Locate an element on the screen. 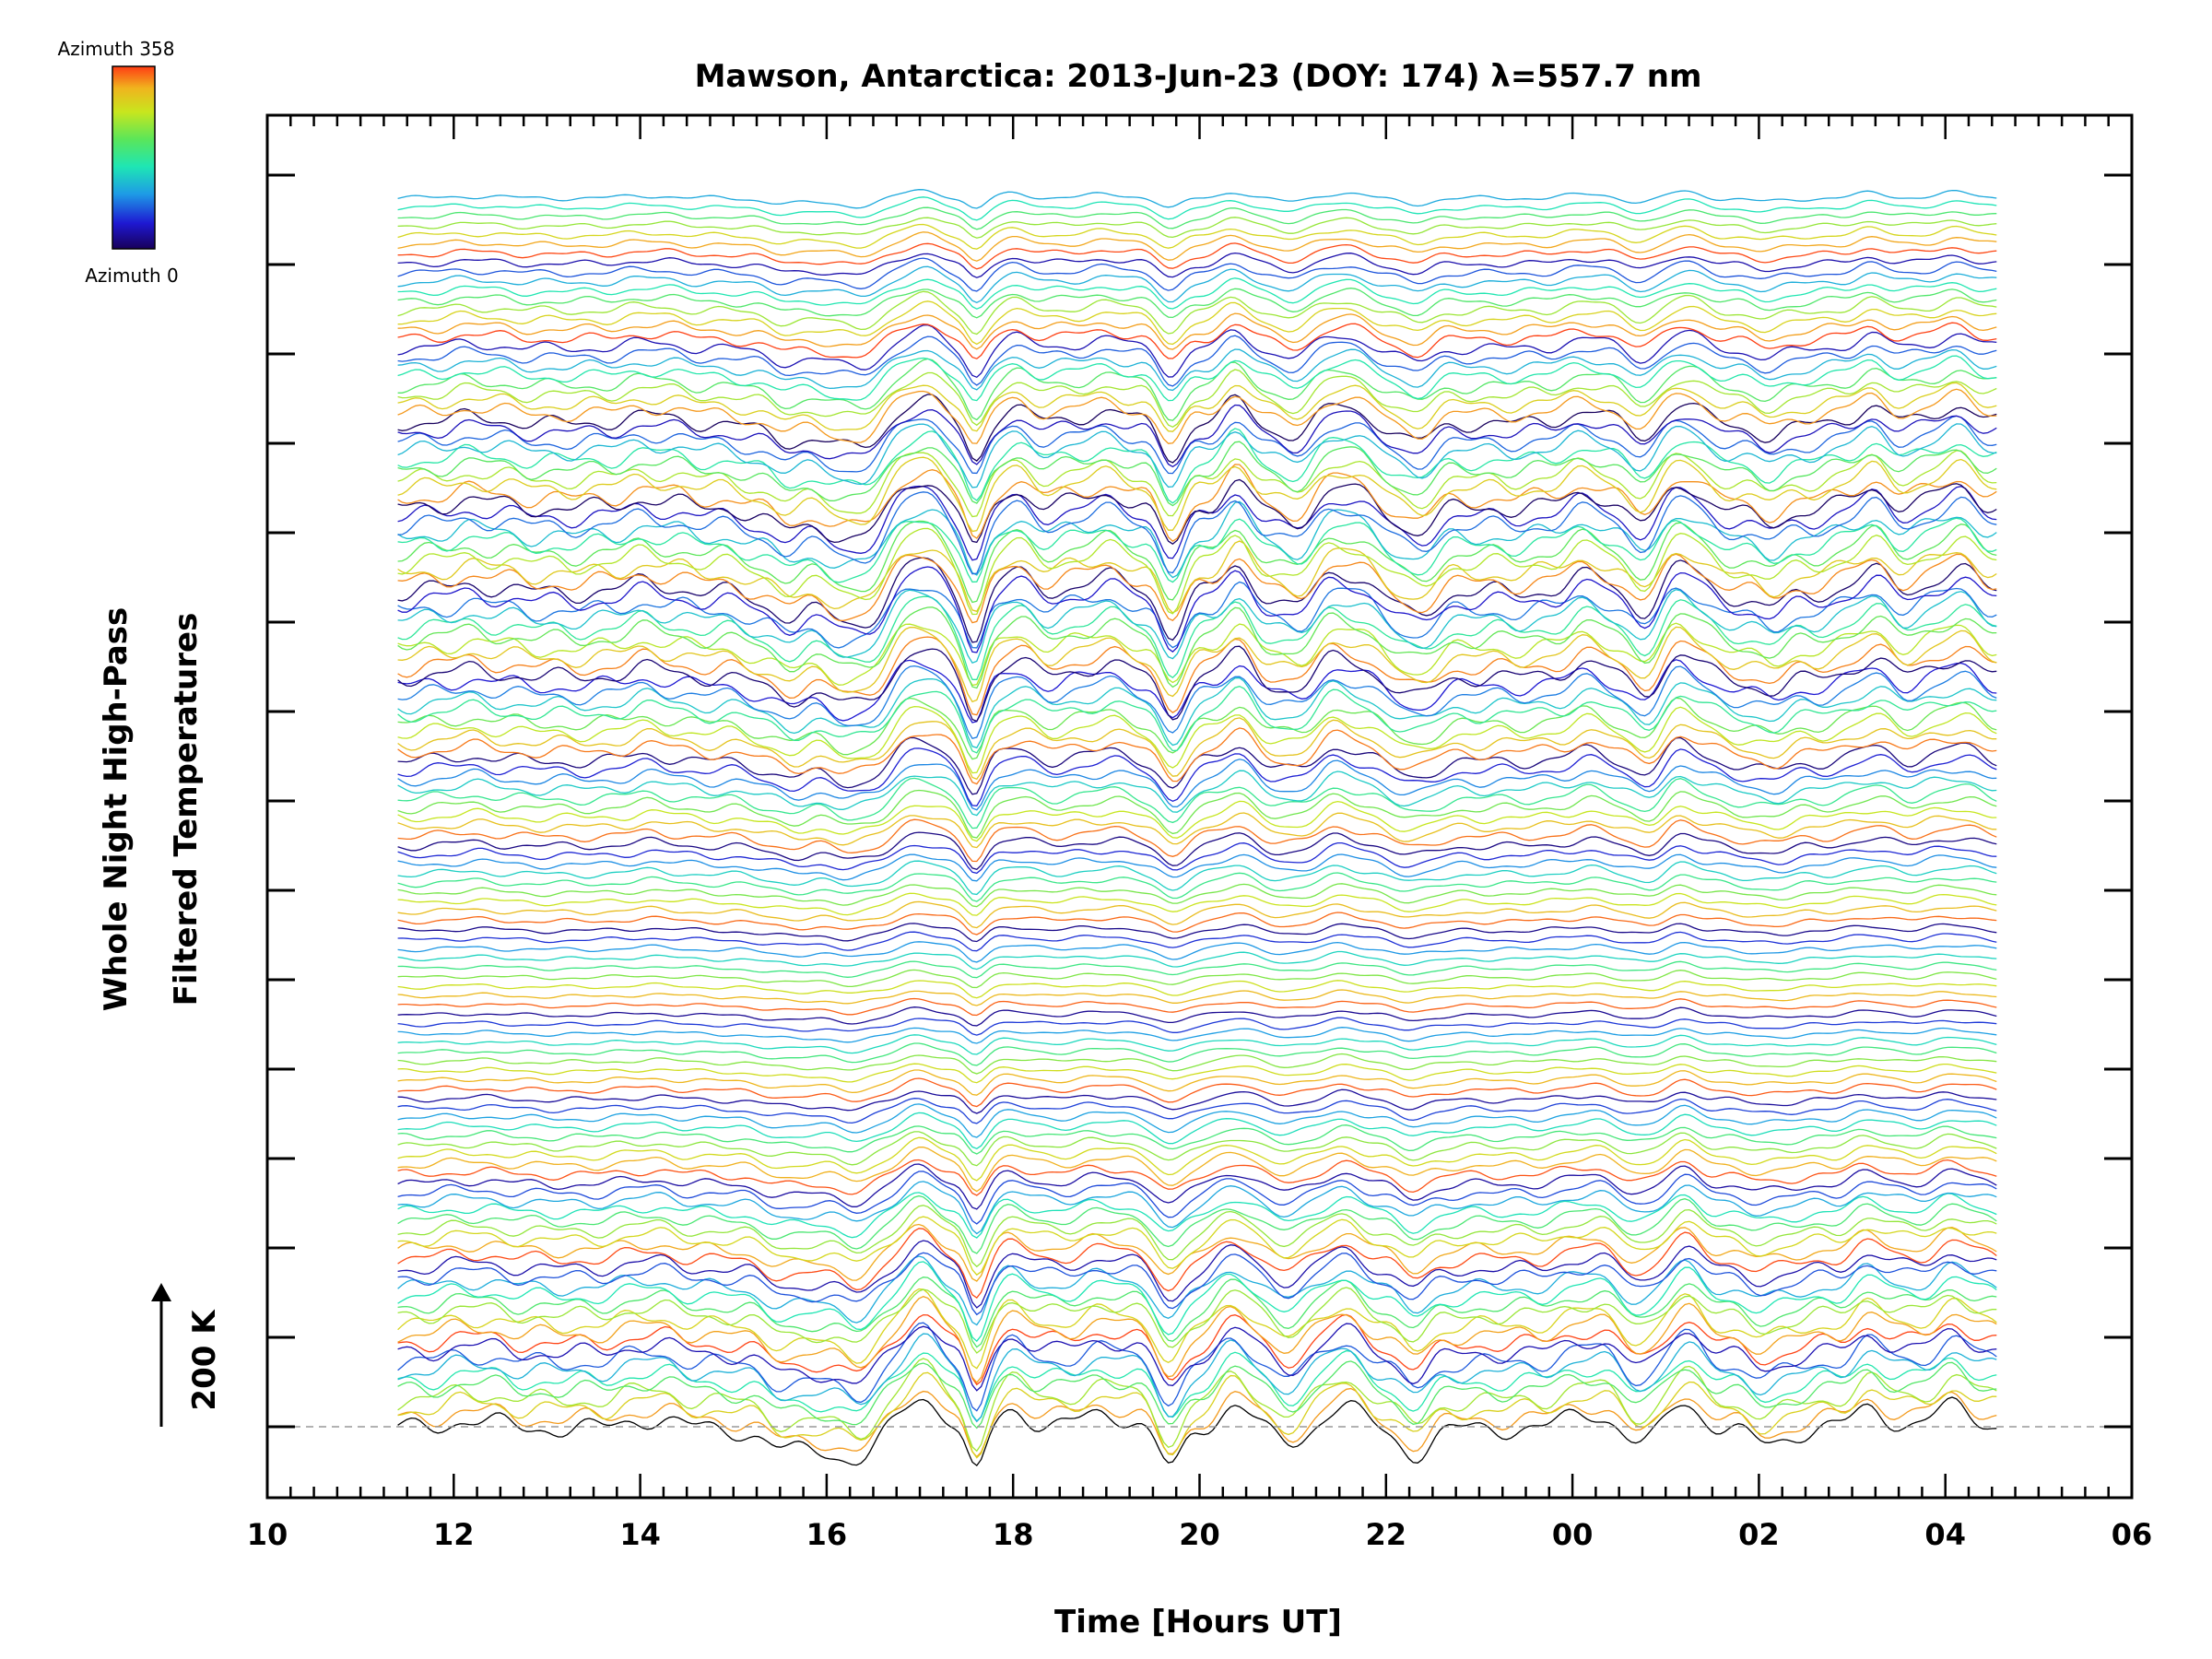 This screenshot has width=2212, height=1659. x-tick-label: 20 is located at coordinates (1199, 1534).